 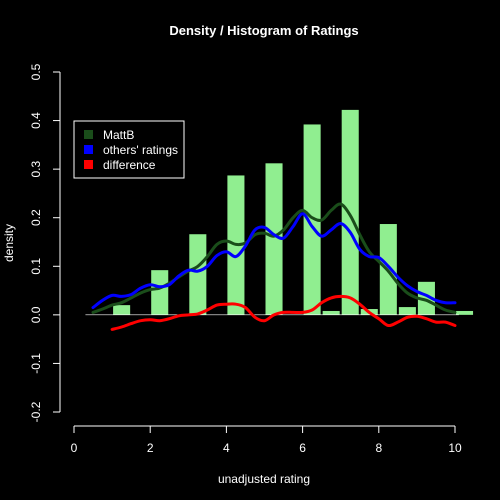 What do you see at coordinates (36, 411) in the screenshot?
I see `y-tick-label: -0.2` at bounding box center [36, 411].